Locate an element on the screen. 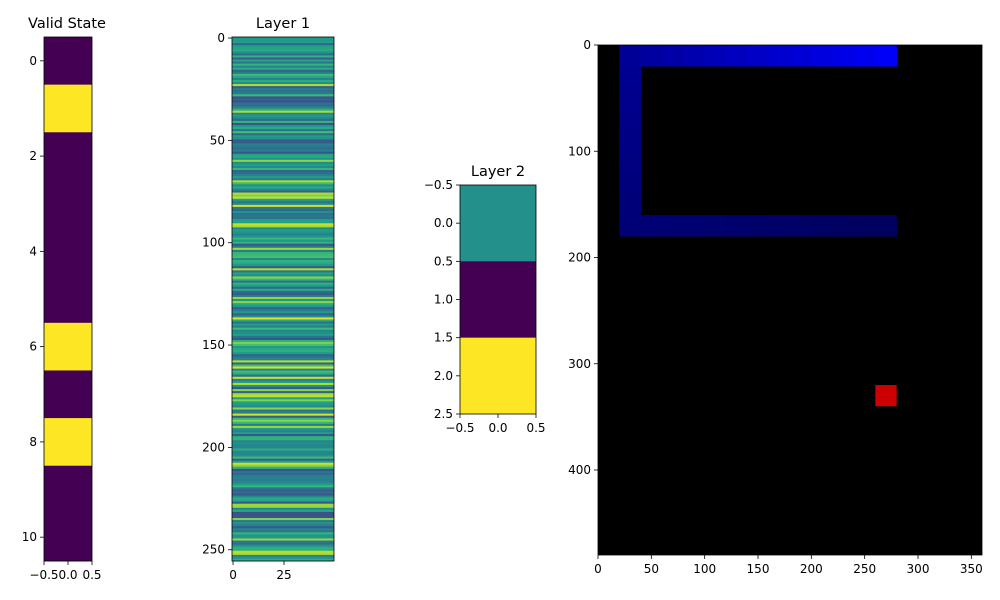  layer2-xtick-label: −0.5 is located at coordinates (459, 428).